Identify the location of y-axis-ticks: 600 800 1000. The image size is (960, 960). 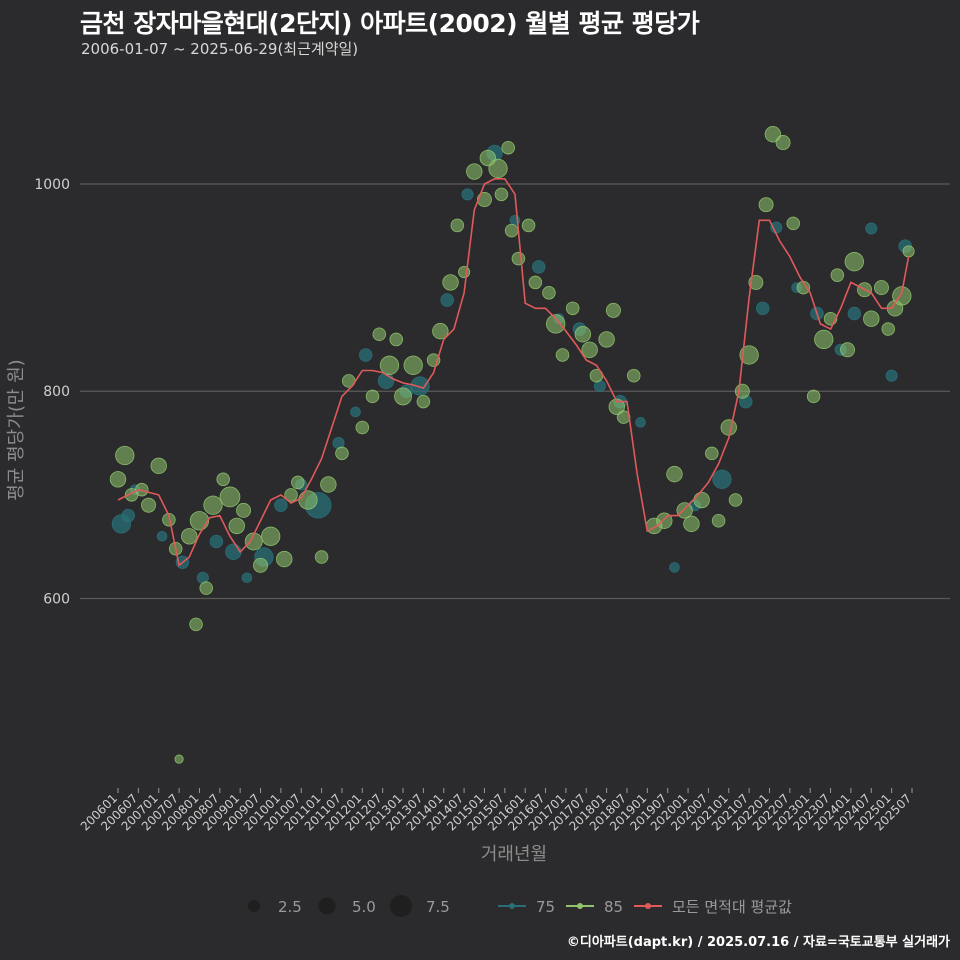
(52, 392).